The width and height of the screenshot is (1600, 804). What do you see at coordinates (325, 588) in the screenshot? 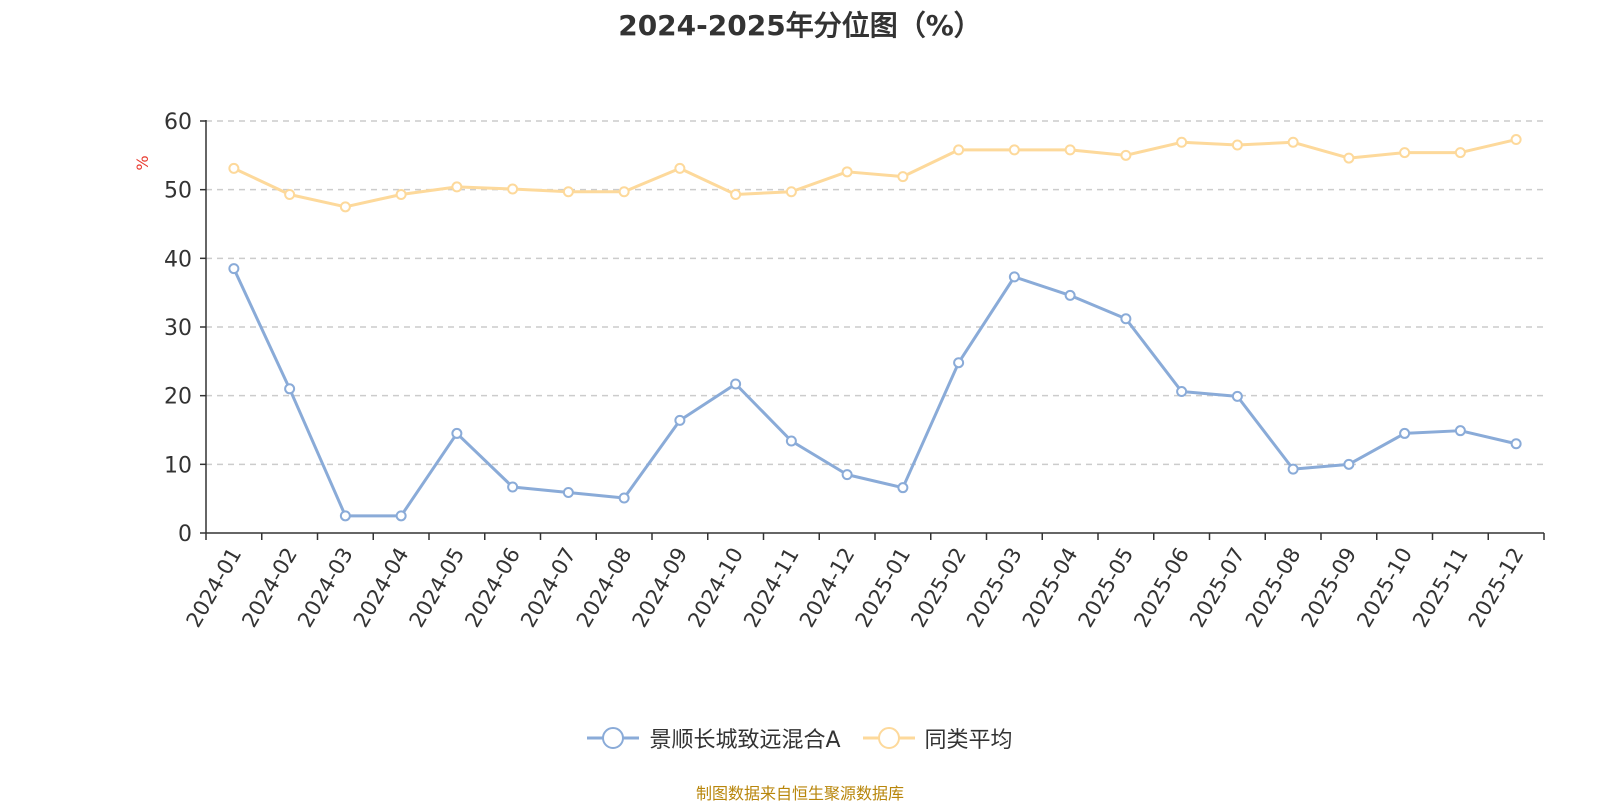
I see `x-tick-label: 2024-03` at bounding box center [325, 588].